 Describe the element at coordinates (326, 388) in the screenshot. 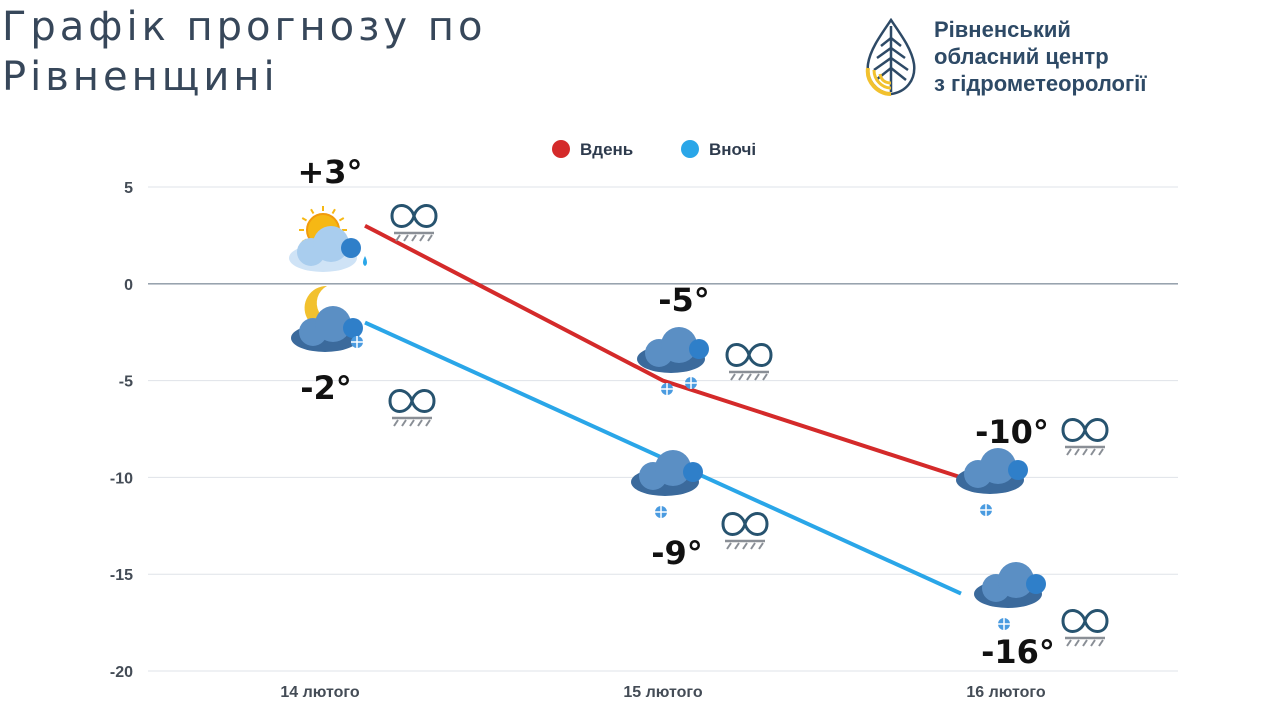

I see `data-label-night: -2°` at that location.